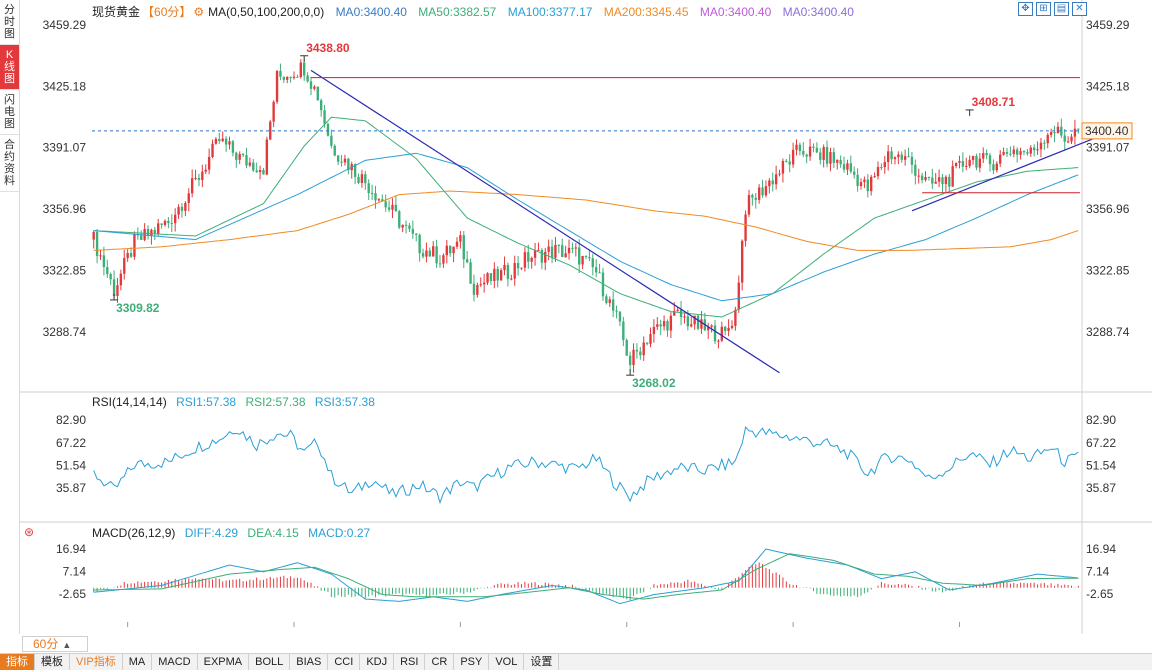 The height and width of the screenshot is (670, 1152). What do you see at coordinates (116, 12) in the screenshot?
I see `instrument-name: 现货黄金` at bounding box center [116, 12].